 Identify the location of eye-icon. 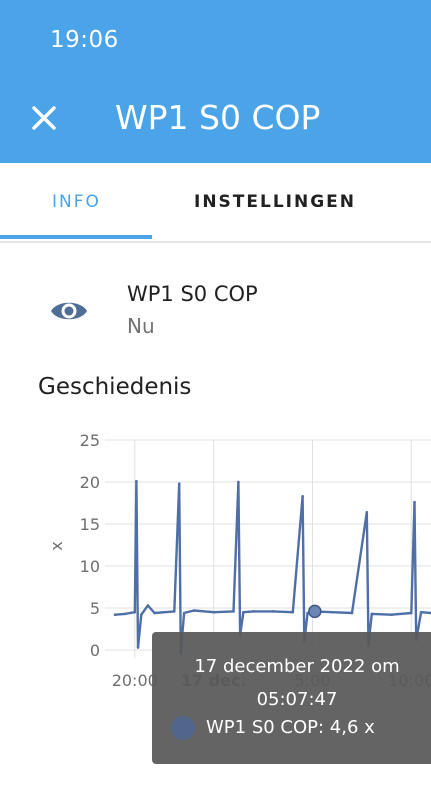
(69, 311).